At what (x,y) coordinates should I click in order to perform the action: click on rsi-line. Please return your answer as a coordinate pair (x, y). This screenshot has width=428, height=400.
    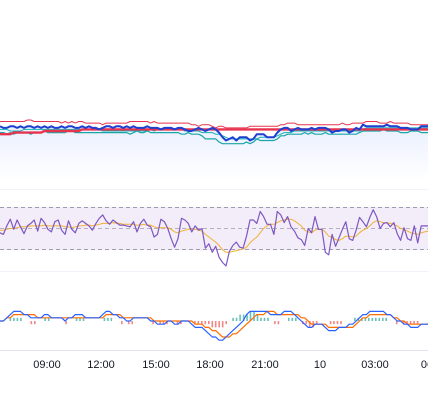
    Looking at the image, I should click on (214, 238).